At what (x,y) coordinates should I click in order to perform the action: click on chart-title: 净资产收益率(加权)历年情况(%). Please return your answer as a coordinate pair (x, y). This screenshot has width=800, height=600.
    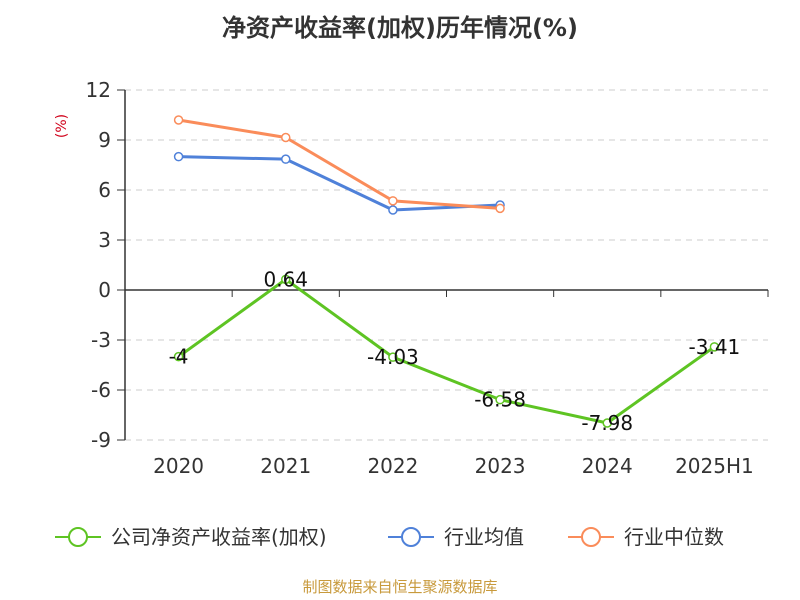
    Looking at the image, I should click on (400, 28).